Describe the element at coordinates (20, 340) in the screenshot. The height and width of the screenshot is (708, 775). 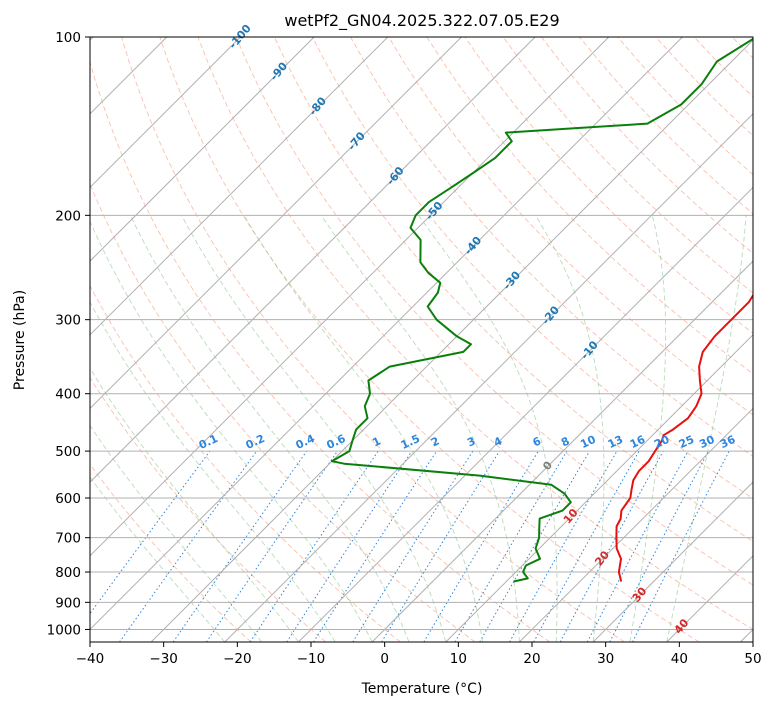
I see `y-axis-label: Pressure (hPa)` at that location.